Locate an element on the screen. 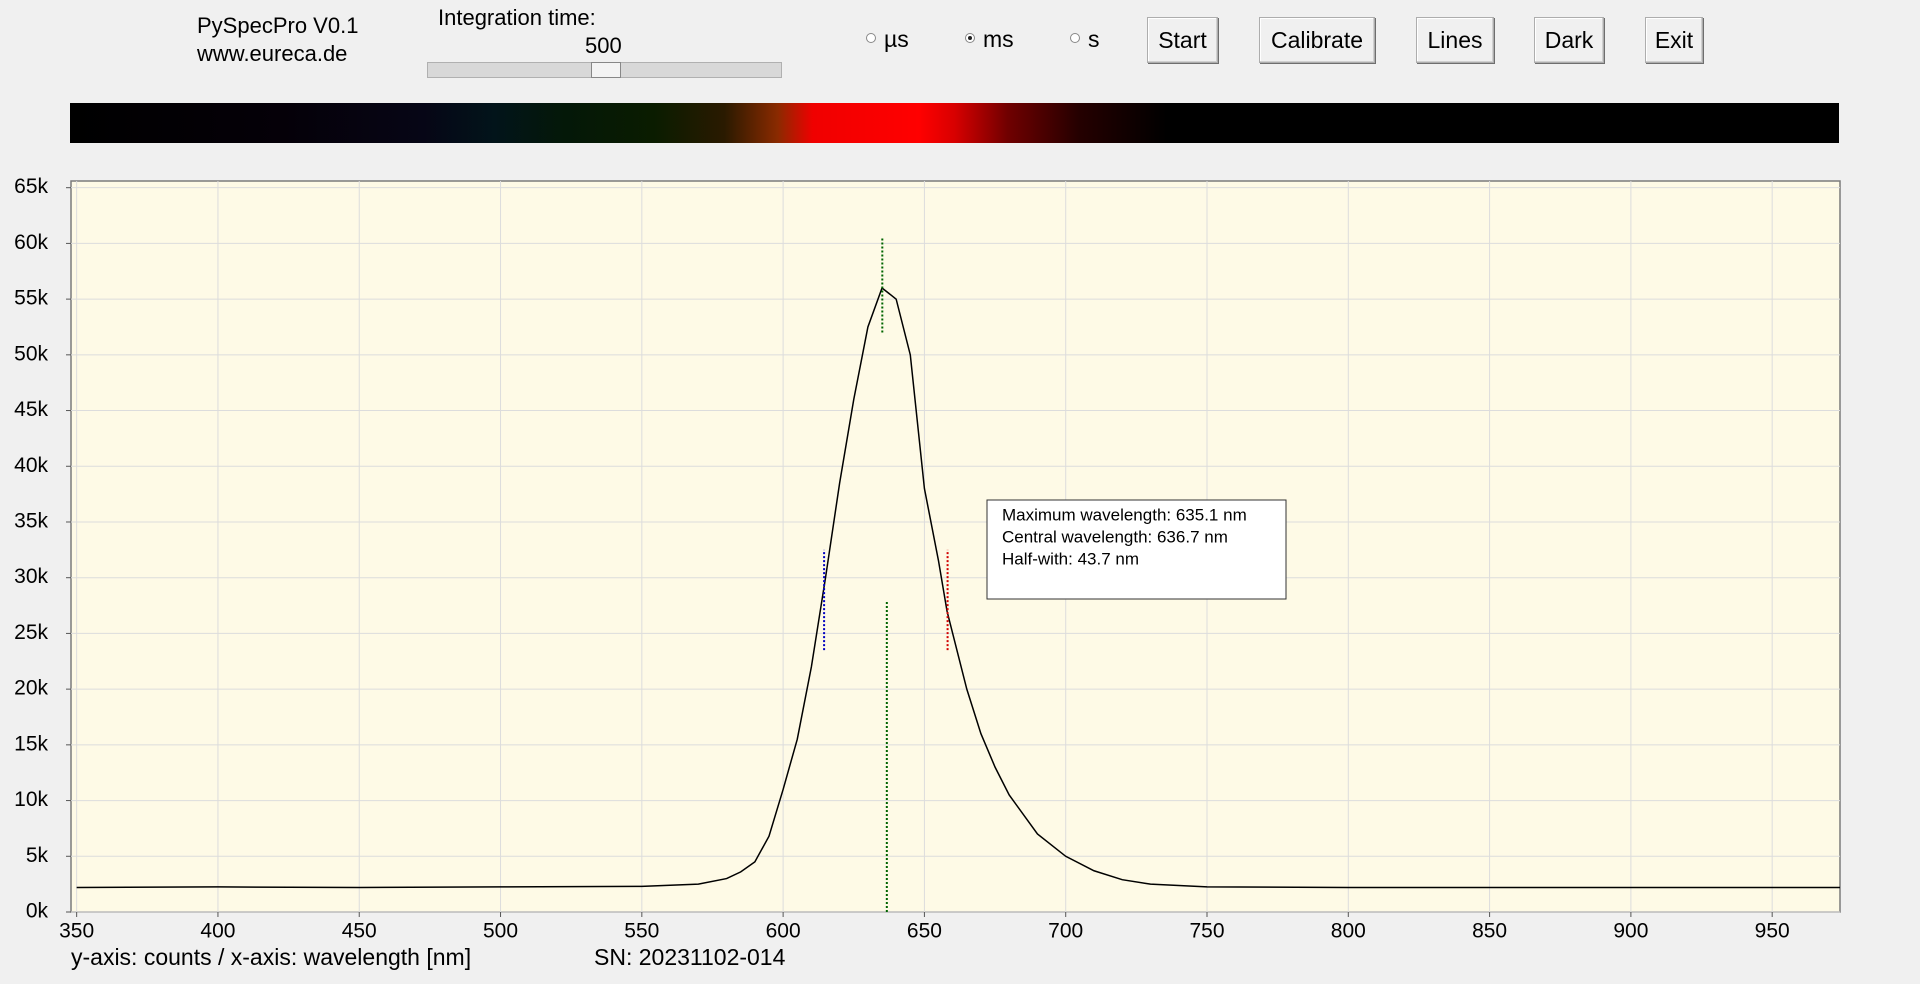 This screenshot has height=984, width=1920. slider-thumb is located at coordinates (606, 70).